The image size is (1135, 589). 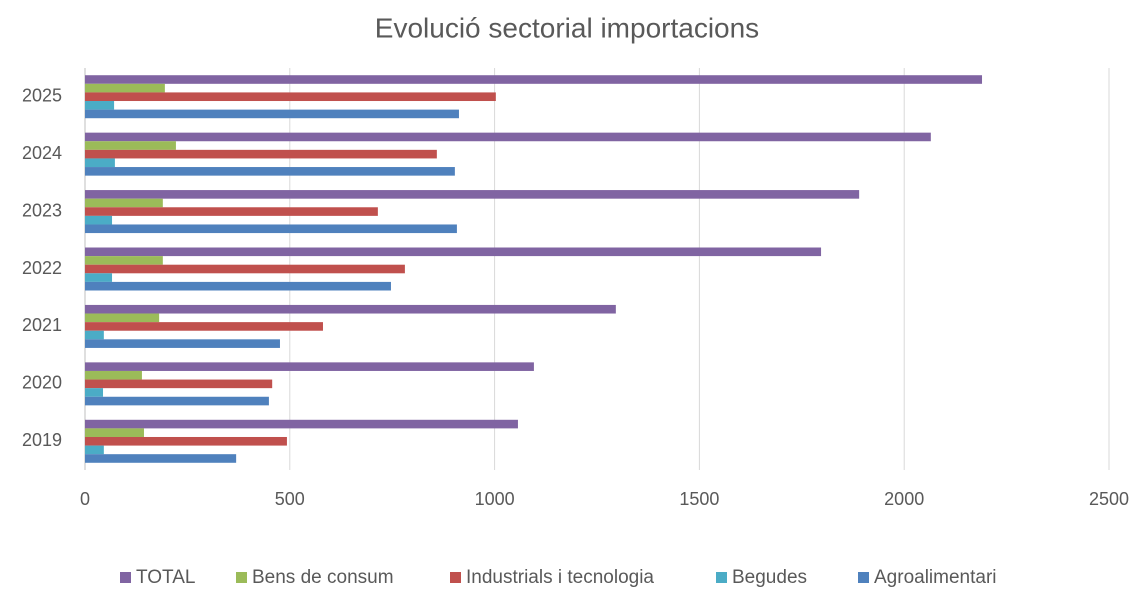 What do you see at coordinates (42, 440) in the screenshot?
I see `y-tick-label: 2019` at bounding box center [42, 440].